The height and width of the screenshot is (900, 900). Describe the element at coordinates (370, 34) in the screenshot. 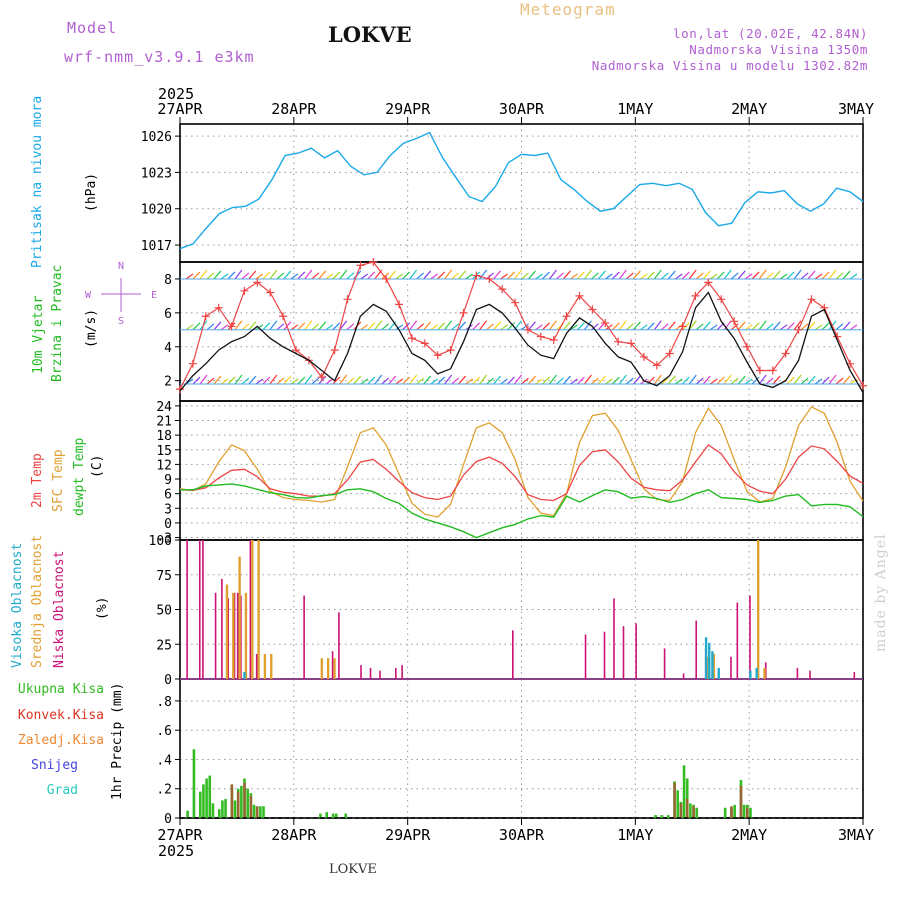

I see `page-title: LOKVE` at that location.